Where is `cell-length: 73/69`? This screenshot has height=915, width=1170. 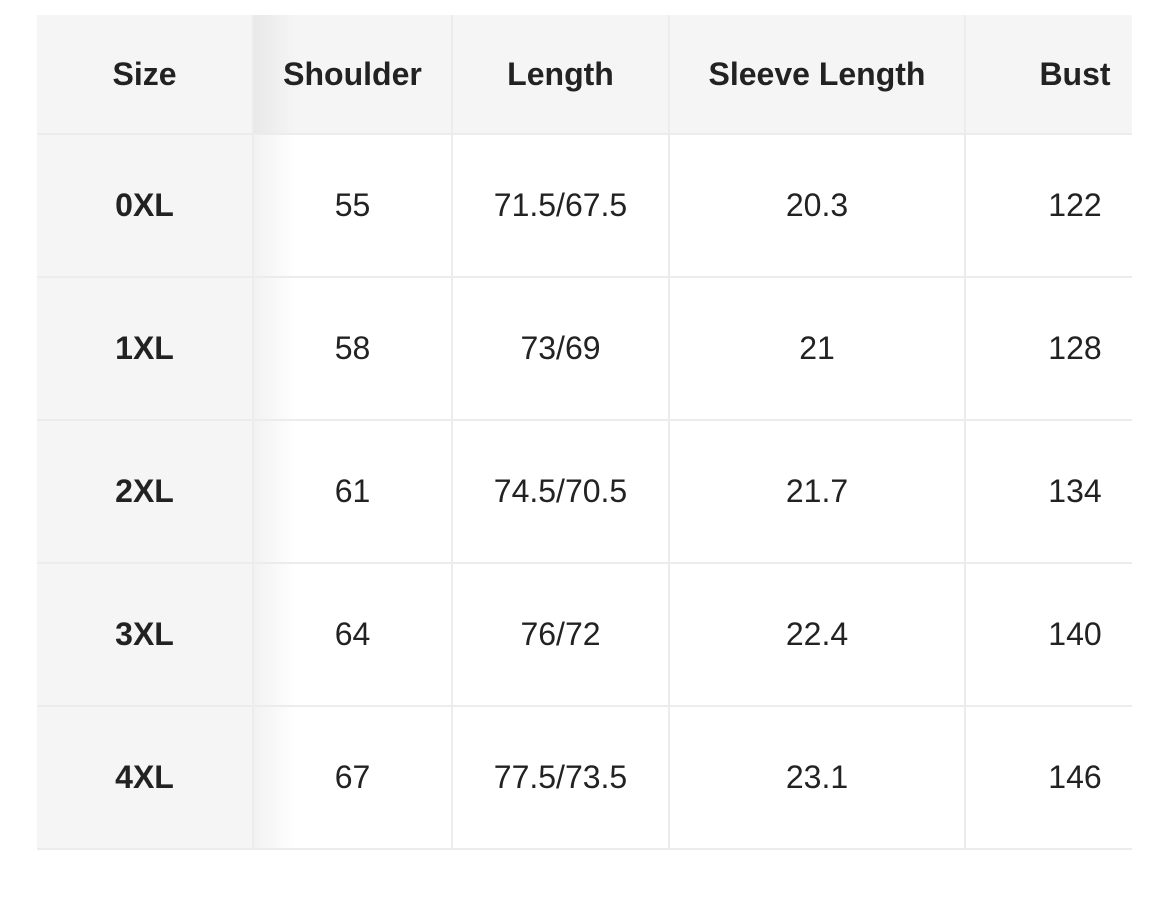 cell-length: 73/69 is located at coordinates (560, 348).